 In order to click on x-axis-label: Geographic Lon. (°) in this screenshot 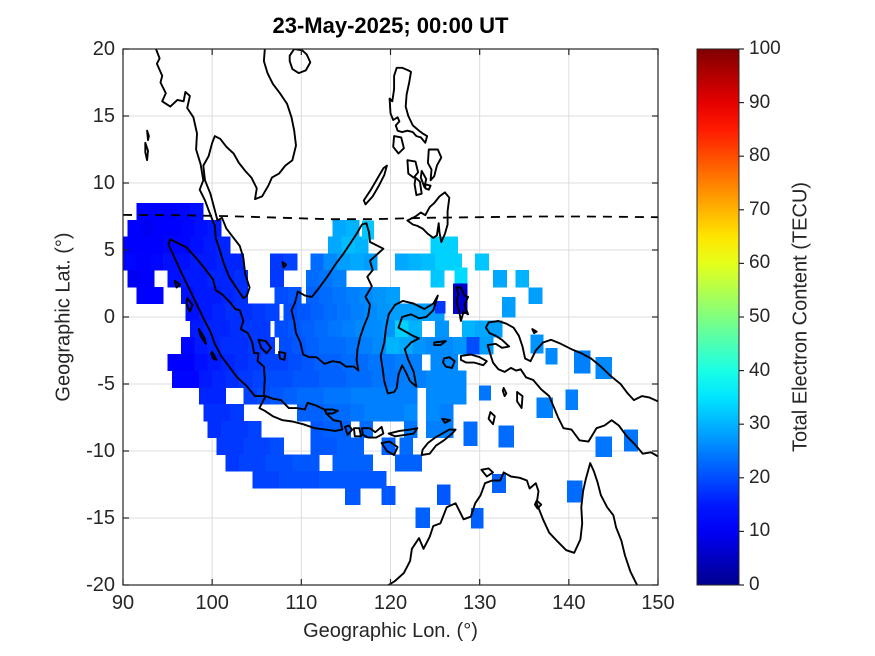, I will do `click(390, 631)`.